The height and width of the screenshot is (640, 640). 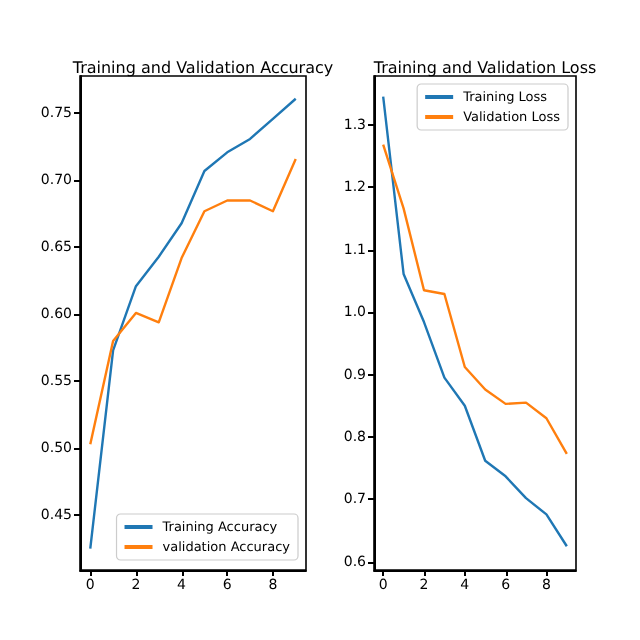 I want to click on chart-title: Training and Validation Loss, so click(x=484, y=68).